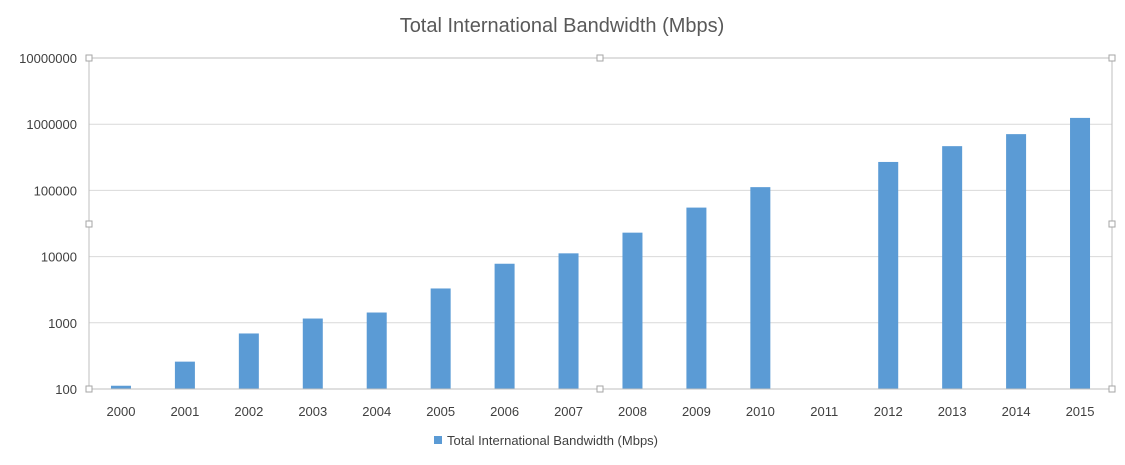 This screenshot has height=465, width=1125. Describe the element at coordinates (696, 298) in the screenshot. I see `bar-2009` at that location.